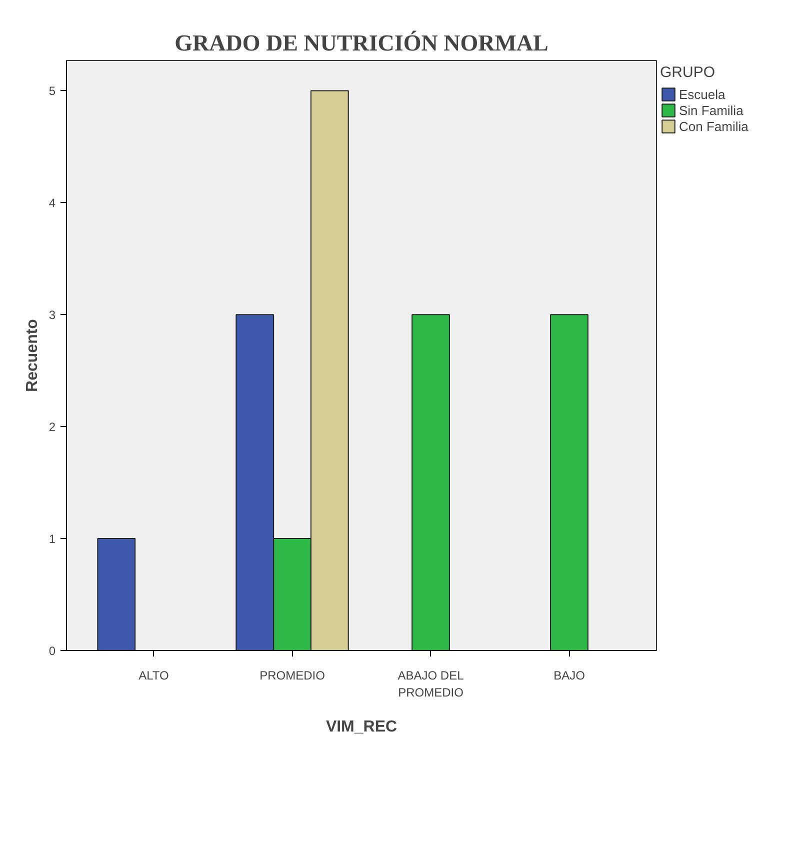 This screenshot has height=843, width=801. I want to click on y-tick-label: 0, so click(52, 651).